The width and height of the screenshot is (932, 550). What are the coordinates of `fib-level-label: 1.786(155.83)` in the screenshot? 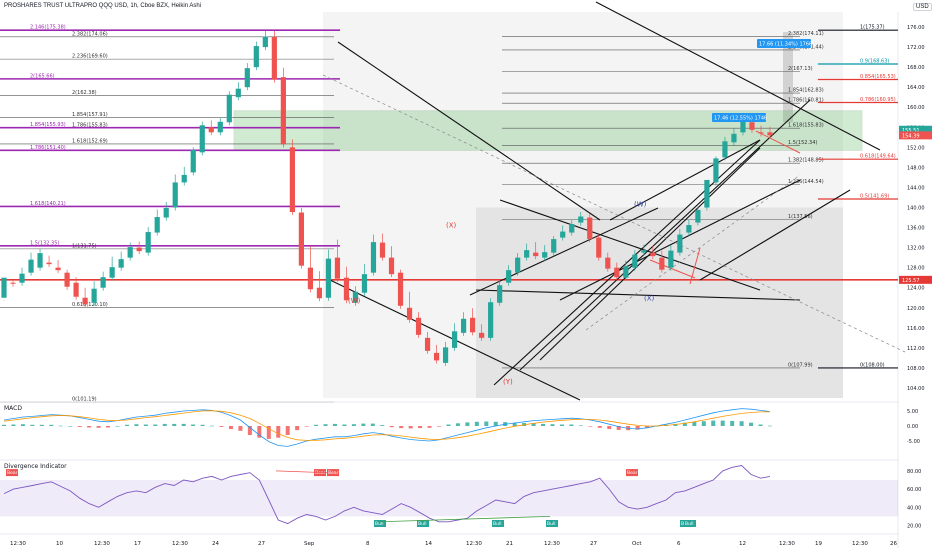 It's located at (90, 126).